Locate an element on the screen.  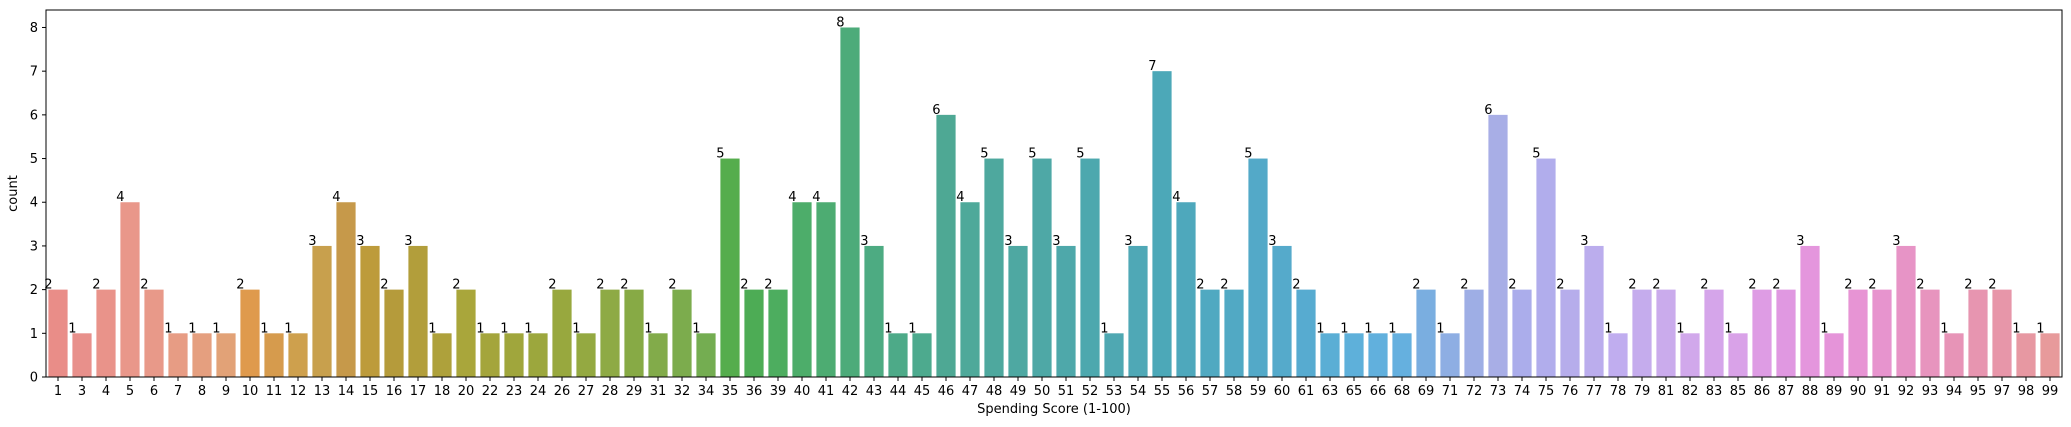
data-label-9: 1 is located at coordinates (216, 328).